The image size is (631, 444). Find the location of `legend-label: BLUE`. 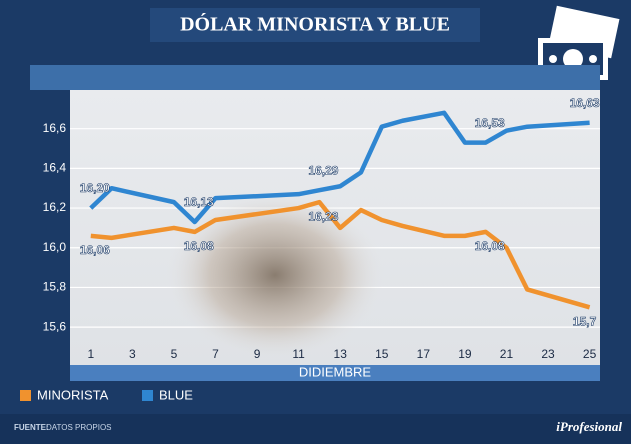

legend-label: BLUE is located at coordinates (176, 394).